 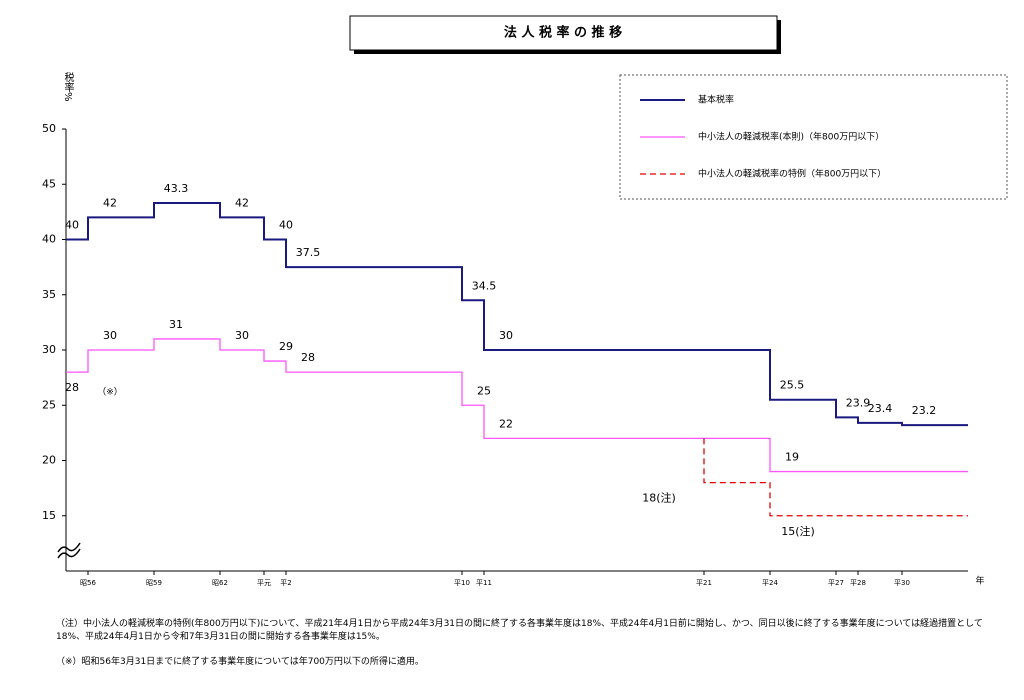 What do you see at coordinates (792, 385) in the screenshot?
I see `data-label: 25.5` at bounding box center [792, 385].